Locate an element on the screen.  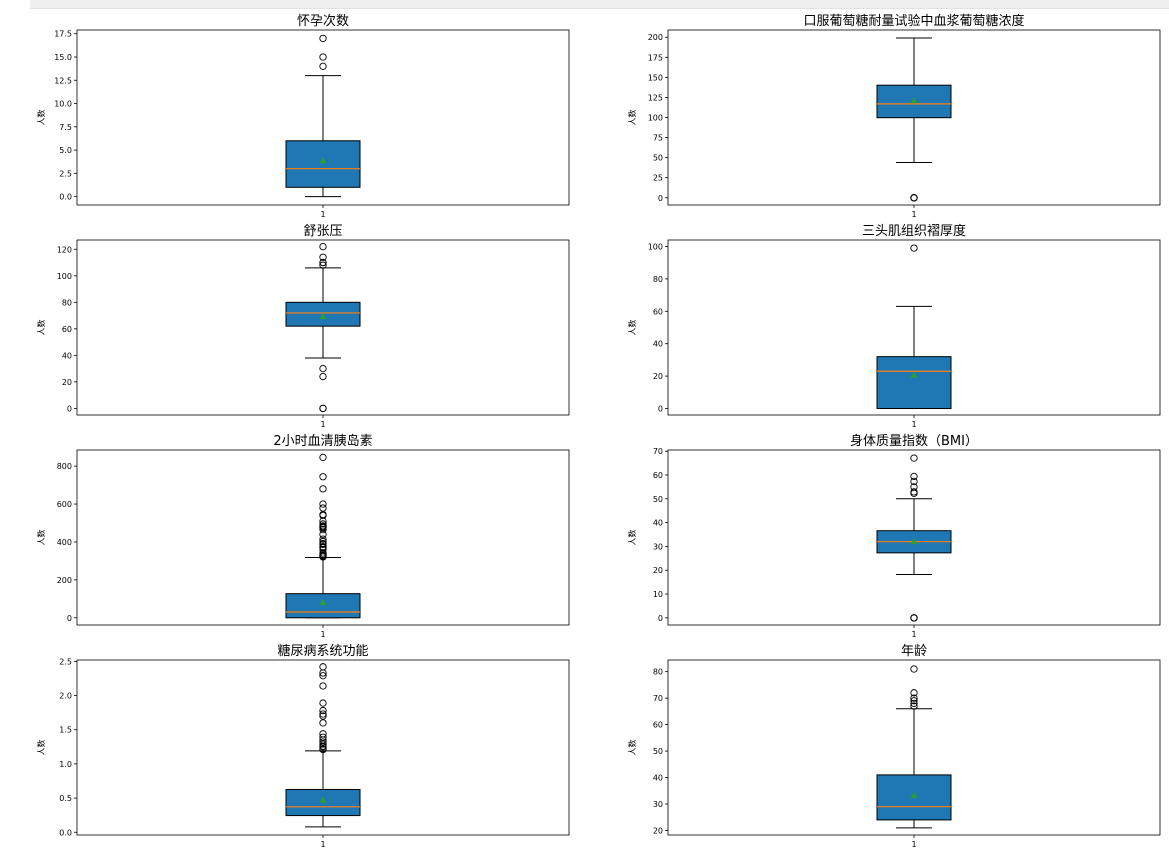
panel-3-ytick-label: 100 is located at coordinates (655, 246).